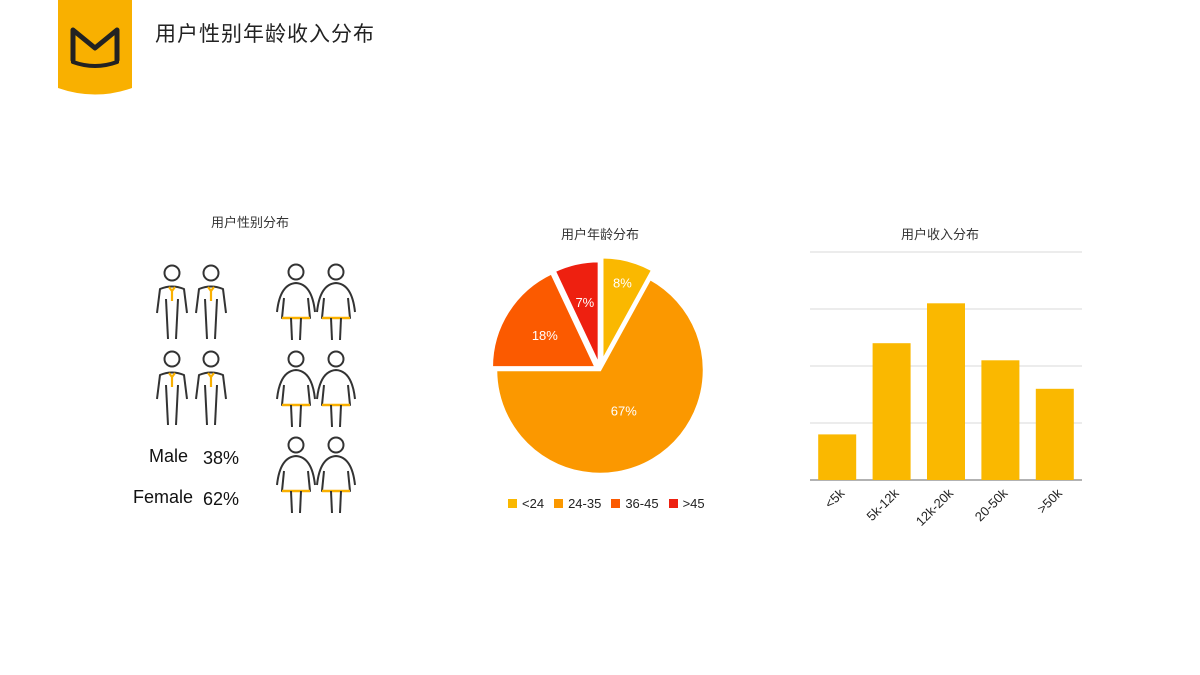  Describe the element at coordinates (940, 235) in the screenshot. I see `income-chart-title: 用户收入分布` at that location.